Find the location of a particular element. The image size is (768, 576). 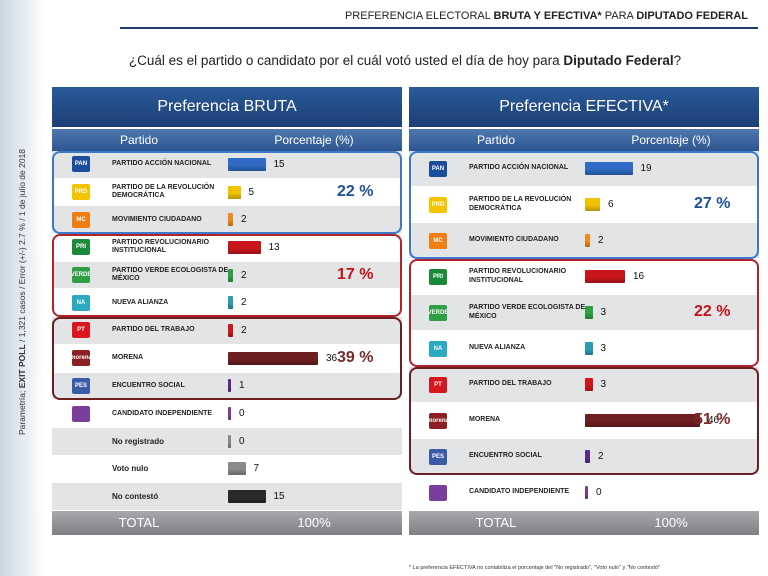

bar-value-label: 5 is located at coordinates (251, 192).